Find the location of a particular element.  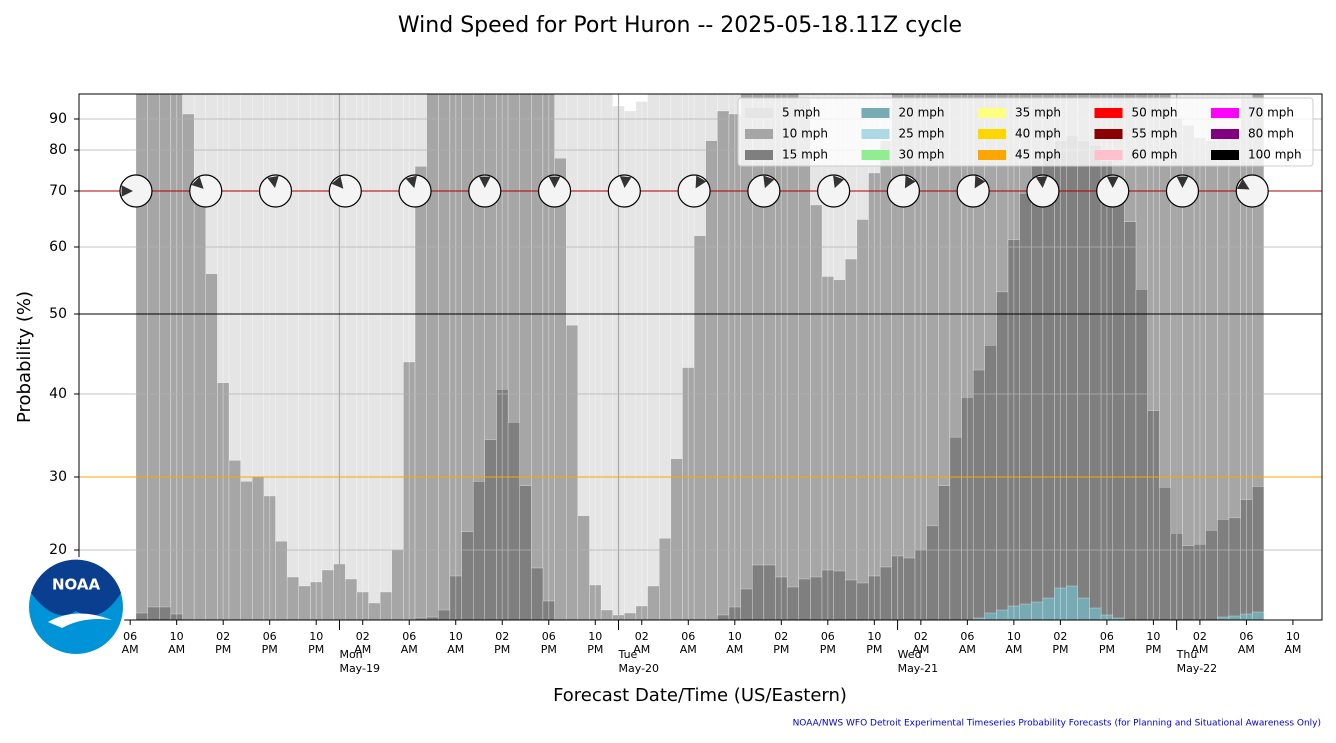

x-tick-label: 10 AM is located at coordinates (177, 643).